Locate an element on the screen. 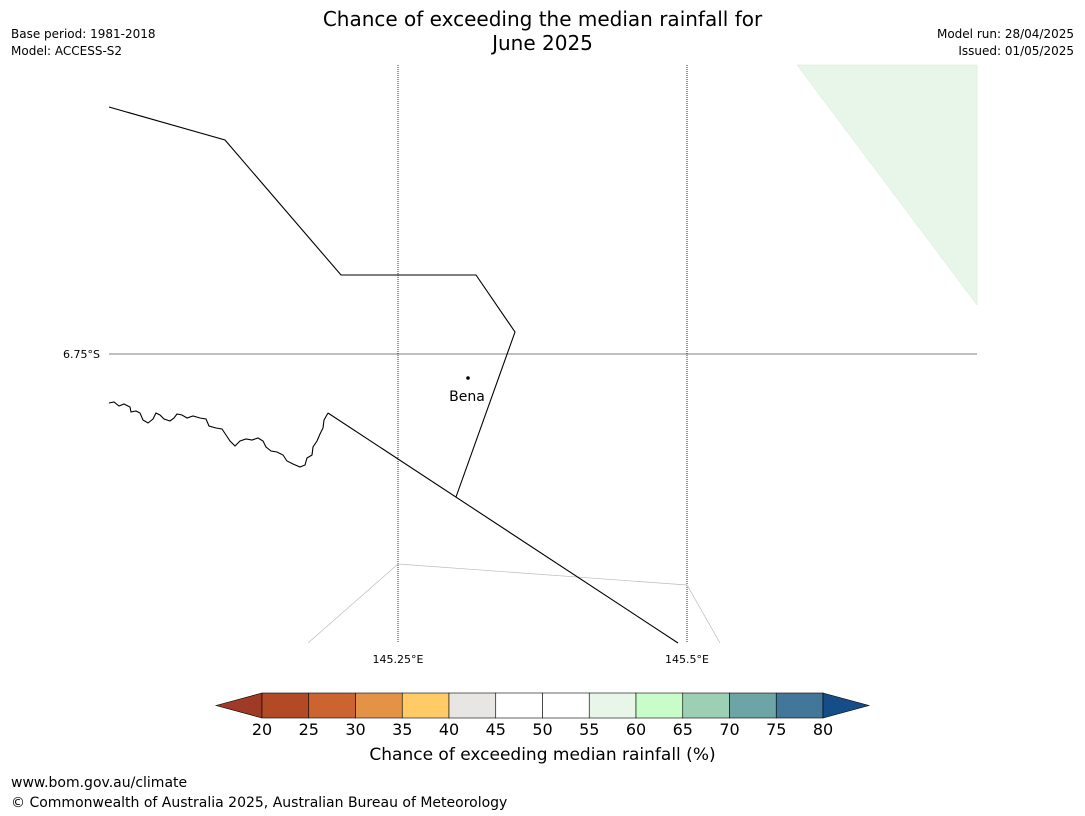 The height and width of the screenshot is (816, 1085). colorbar-tick-labels: 20 25 30 35 40 45 50 55 60 65 70 75 80 is located at coordinates (542, 730).